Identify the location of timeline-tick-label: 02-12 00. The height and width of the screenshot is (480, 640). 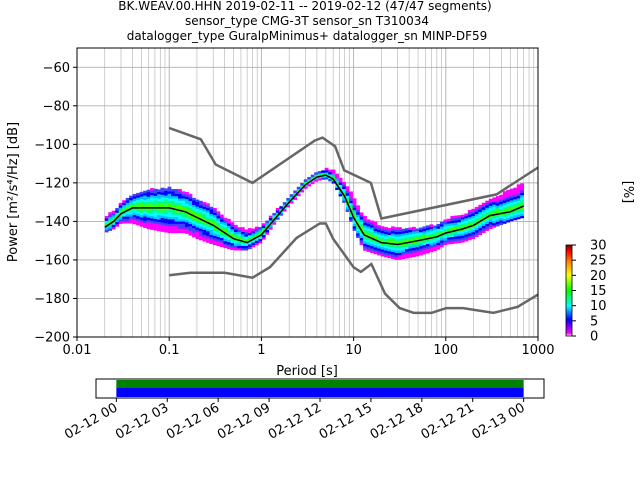
(91, 421).